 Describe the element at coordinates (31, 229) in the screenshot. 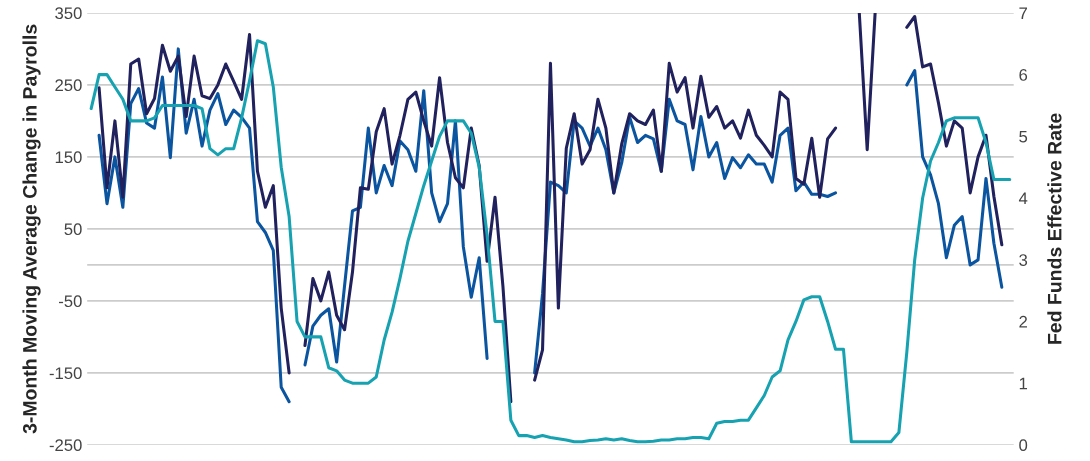

I see `y-axis-title: 3-Month Moving Average Change in Payrolls` at that location.